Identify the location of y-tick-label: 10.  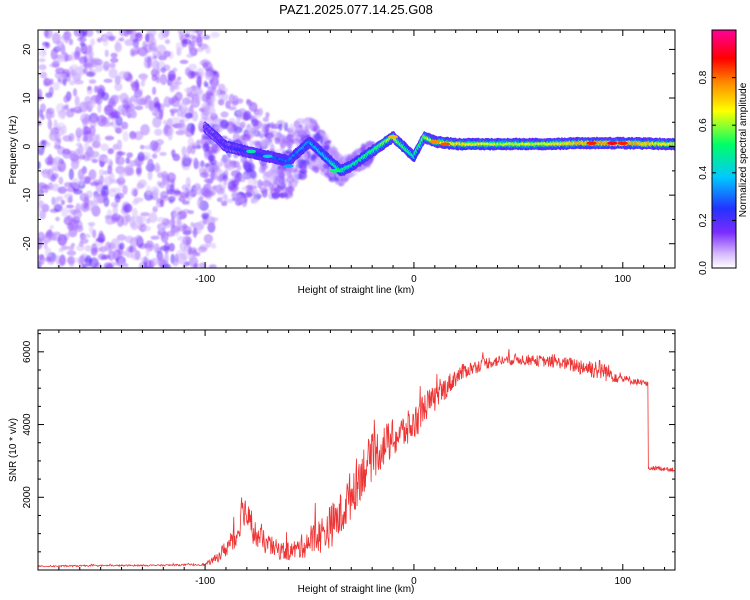
(27, 98).